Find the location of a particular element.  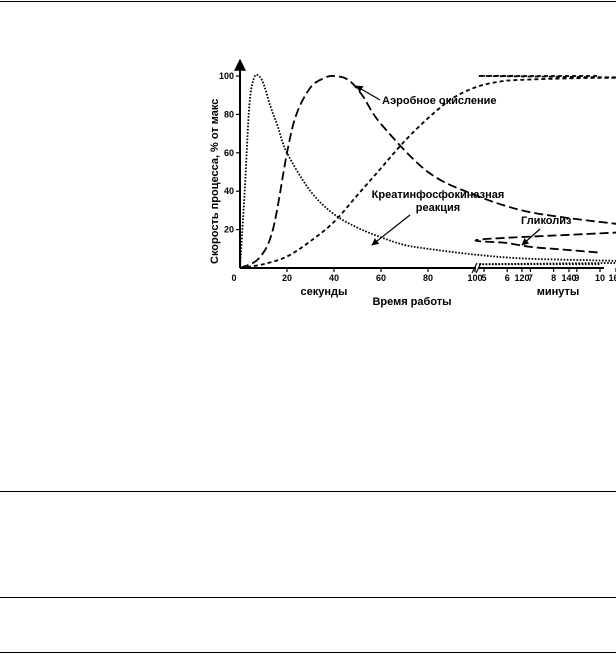

x-unit-seconds: секунды is located at coordinates (324, 292).